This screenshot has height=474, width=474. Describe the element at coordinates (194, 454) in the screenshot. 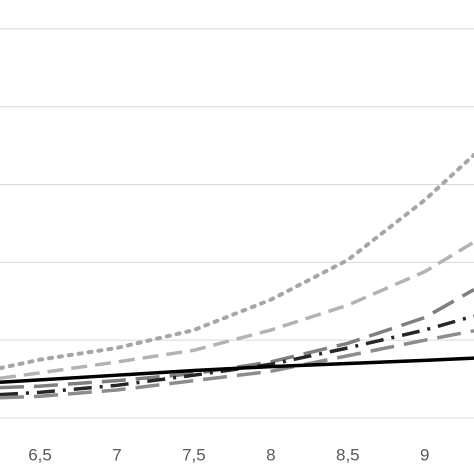

I see `x-tick-label: 7,5` at that location.